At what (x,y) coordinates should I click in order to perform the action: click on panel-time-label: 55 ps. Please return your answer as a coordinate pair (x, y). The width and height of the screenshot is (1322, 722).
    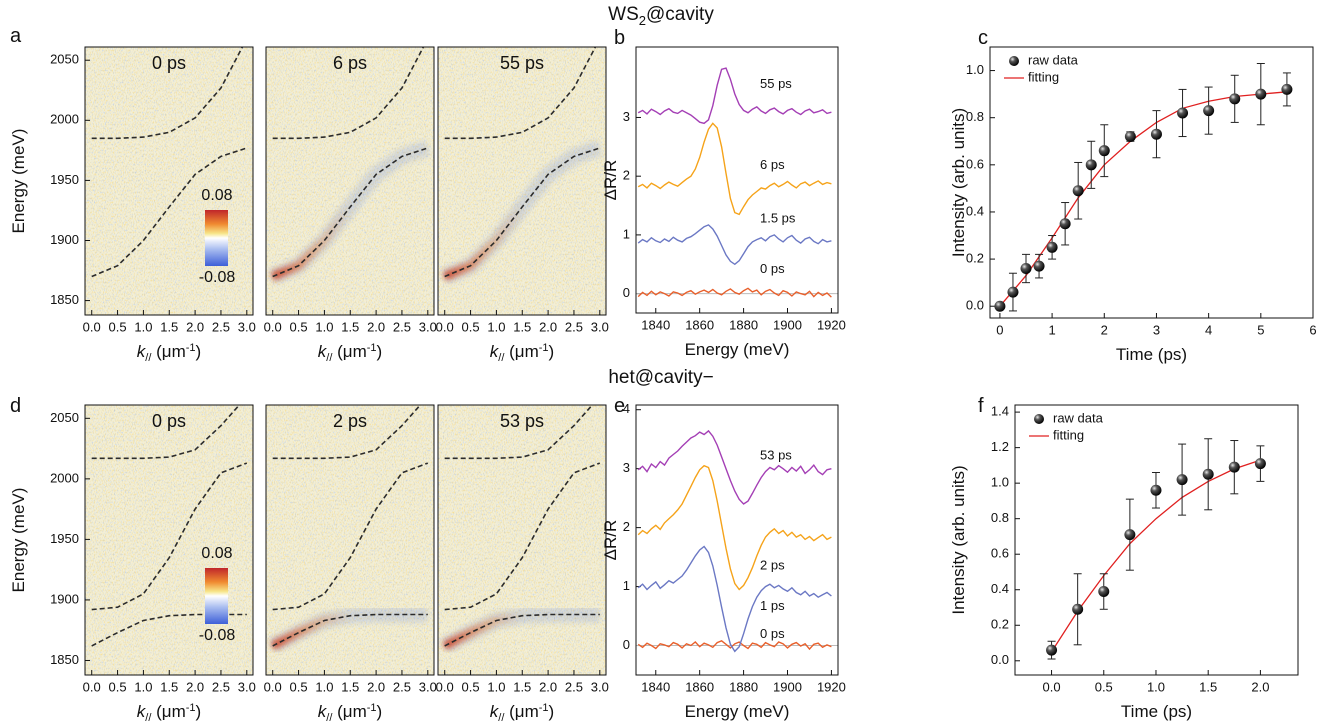
    Looking at the image, I should click on (522, 63).